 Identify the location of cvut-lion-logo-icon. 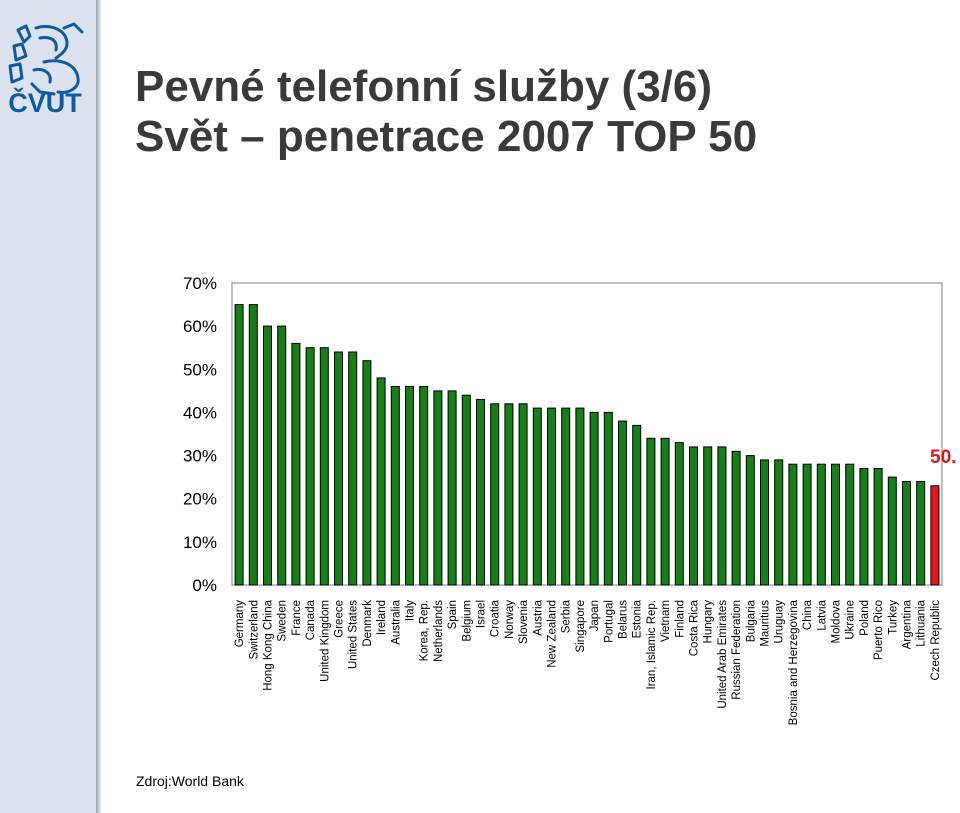
(46, 59).